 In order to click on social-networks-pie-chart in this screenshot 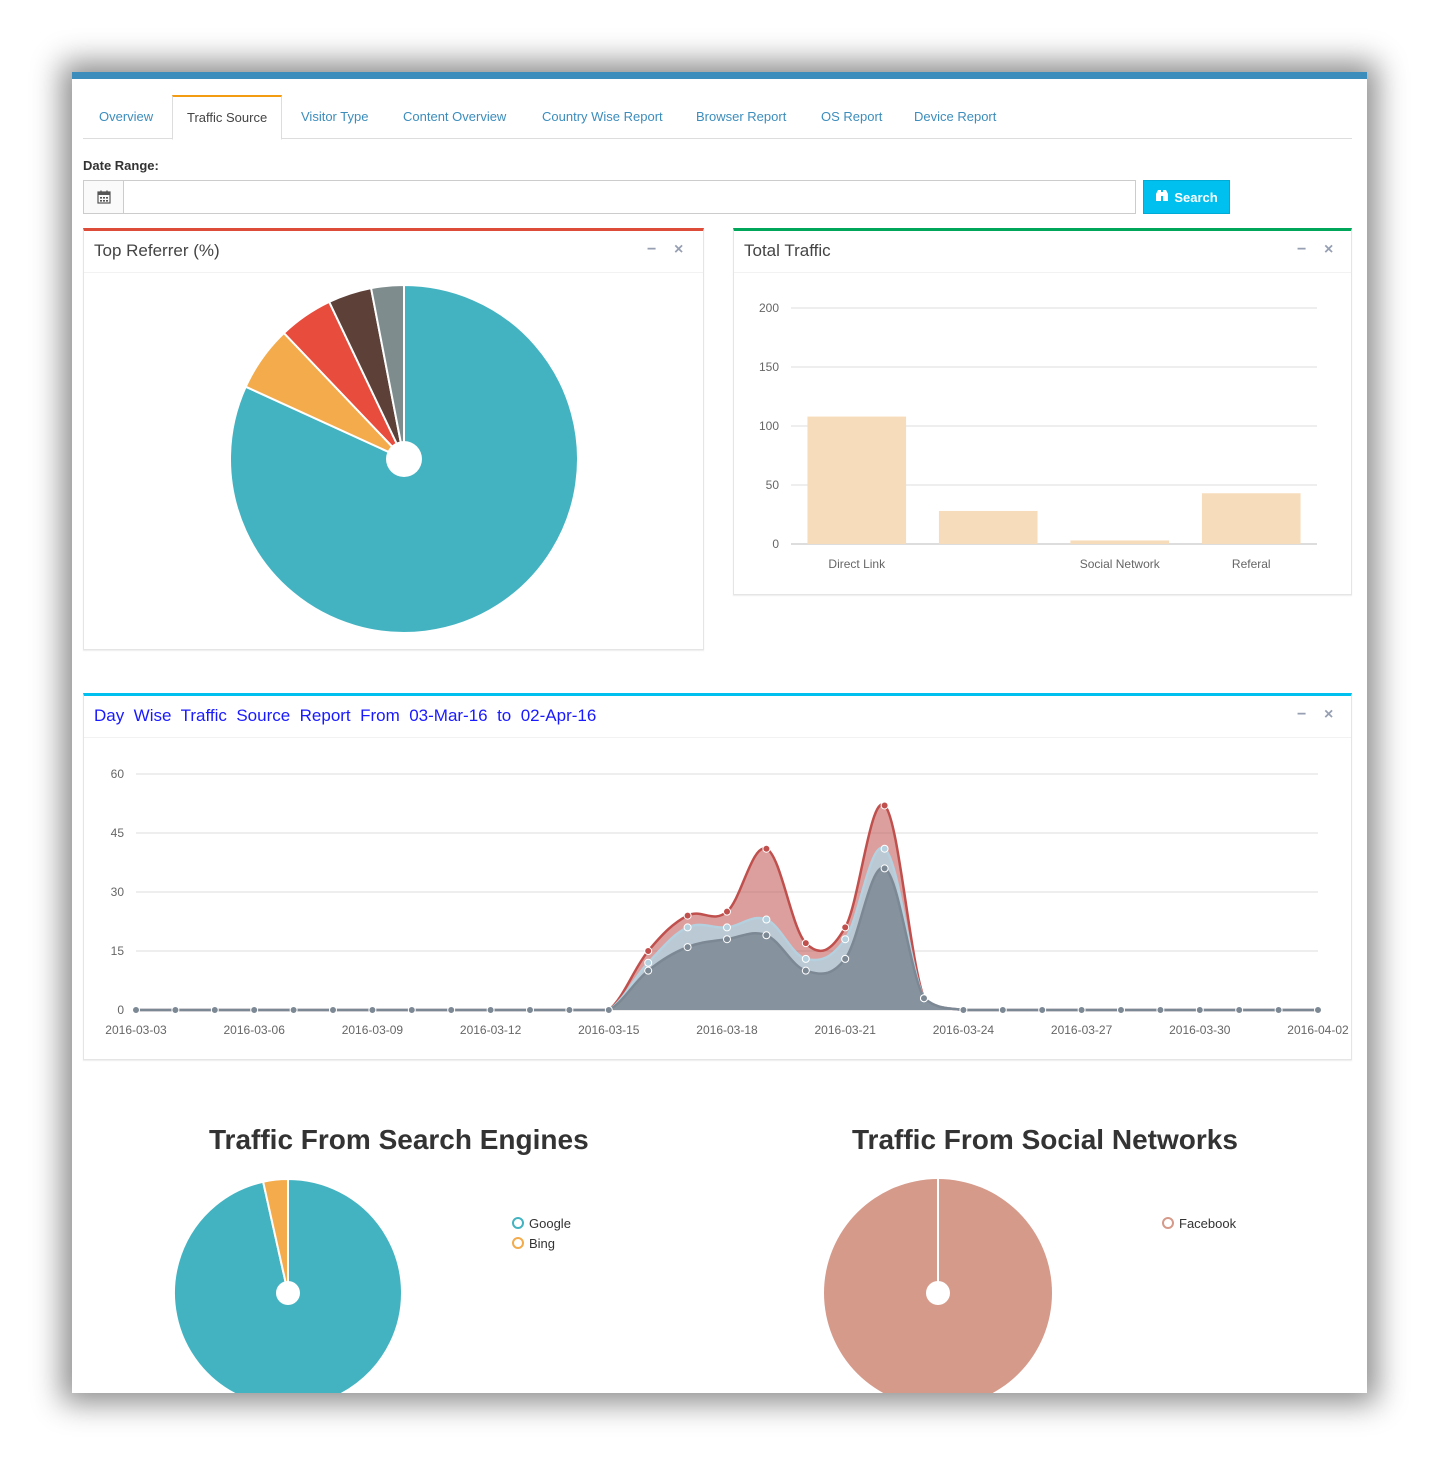, I will do `click(938, 1286)`.